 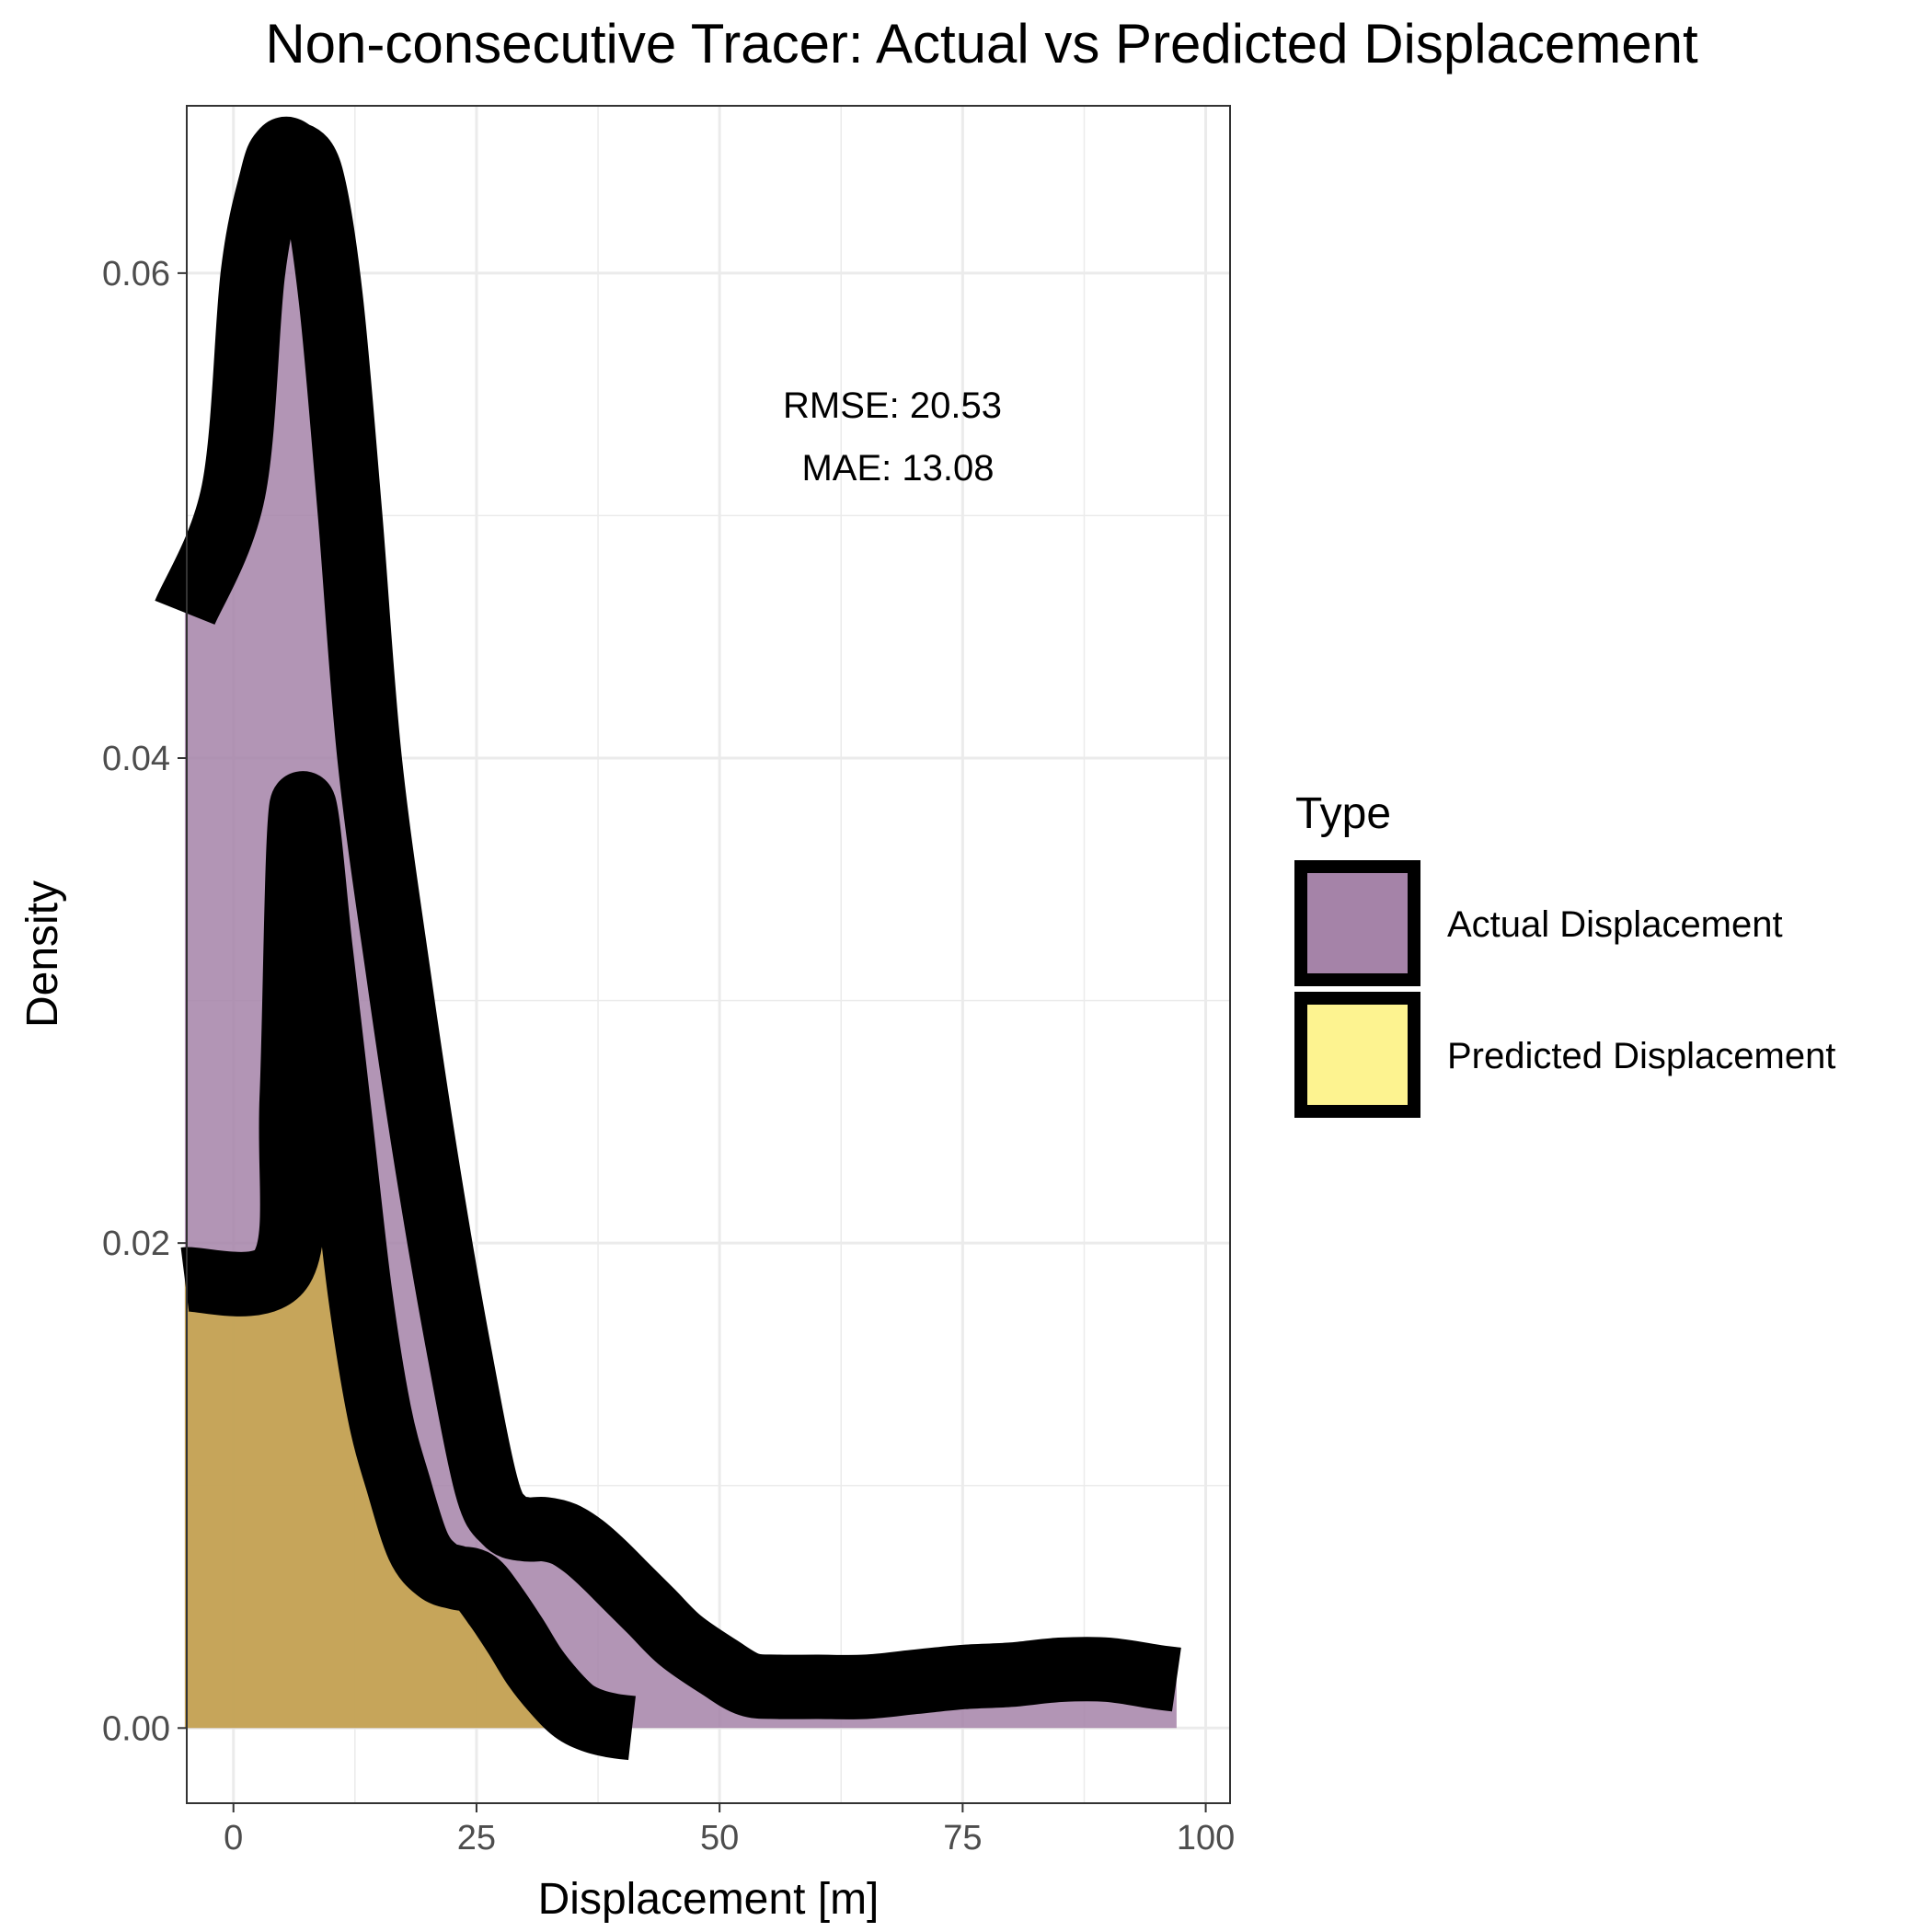 What do you see at coordinates (42, 954) in the screenshot?
I see `y-axis-title: Density` at bounding box center [42, 954].